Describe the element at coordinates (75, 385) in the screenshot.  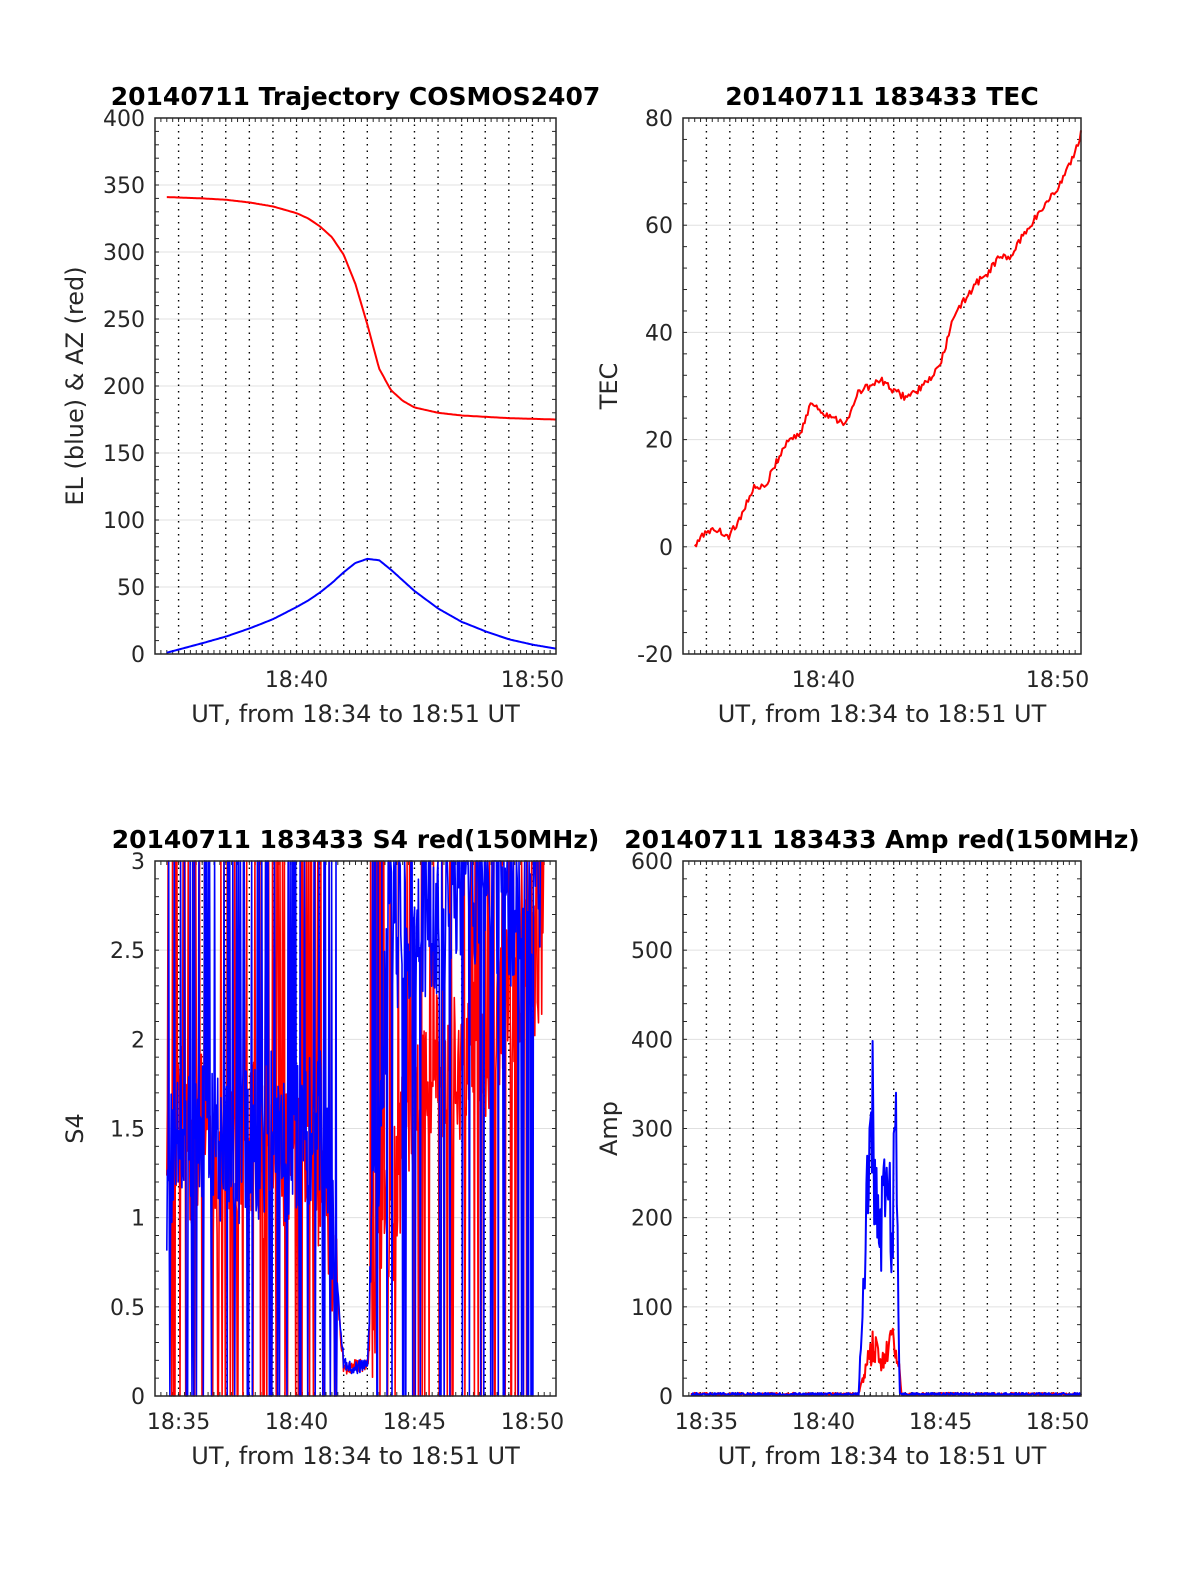
I see `y-axis-label: EL (blue) & AZ (red)` at that location.